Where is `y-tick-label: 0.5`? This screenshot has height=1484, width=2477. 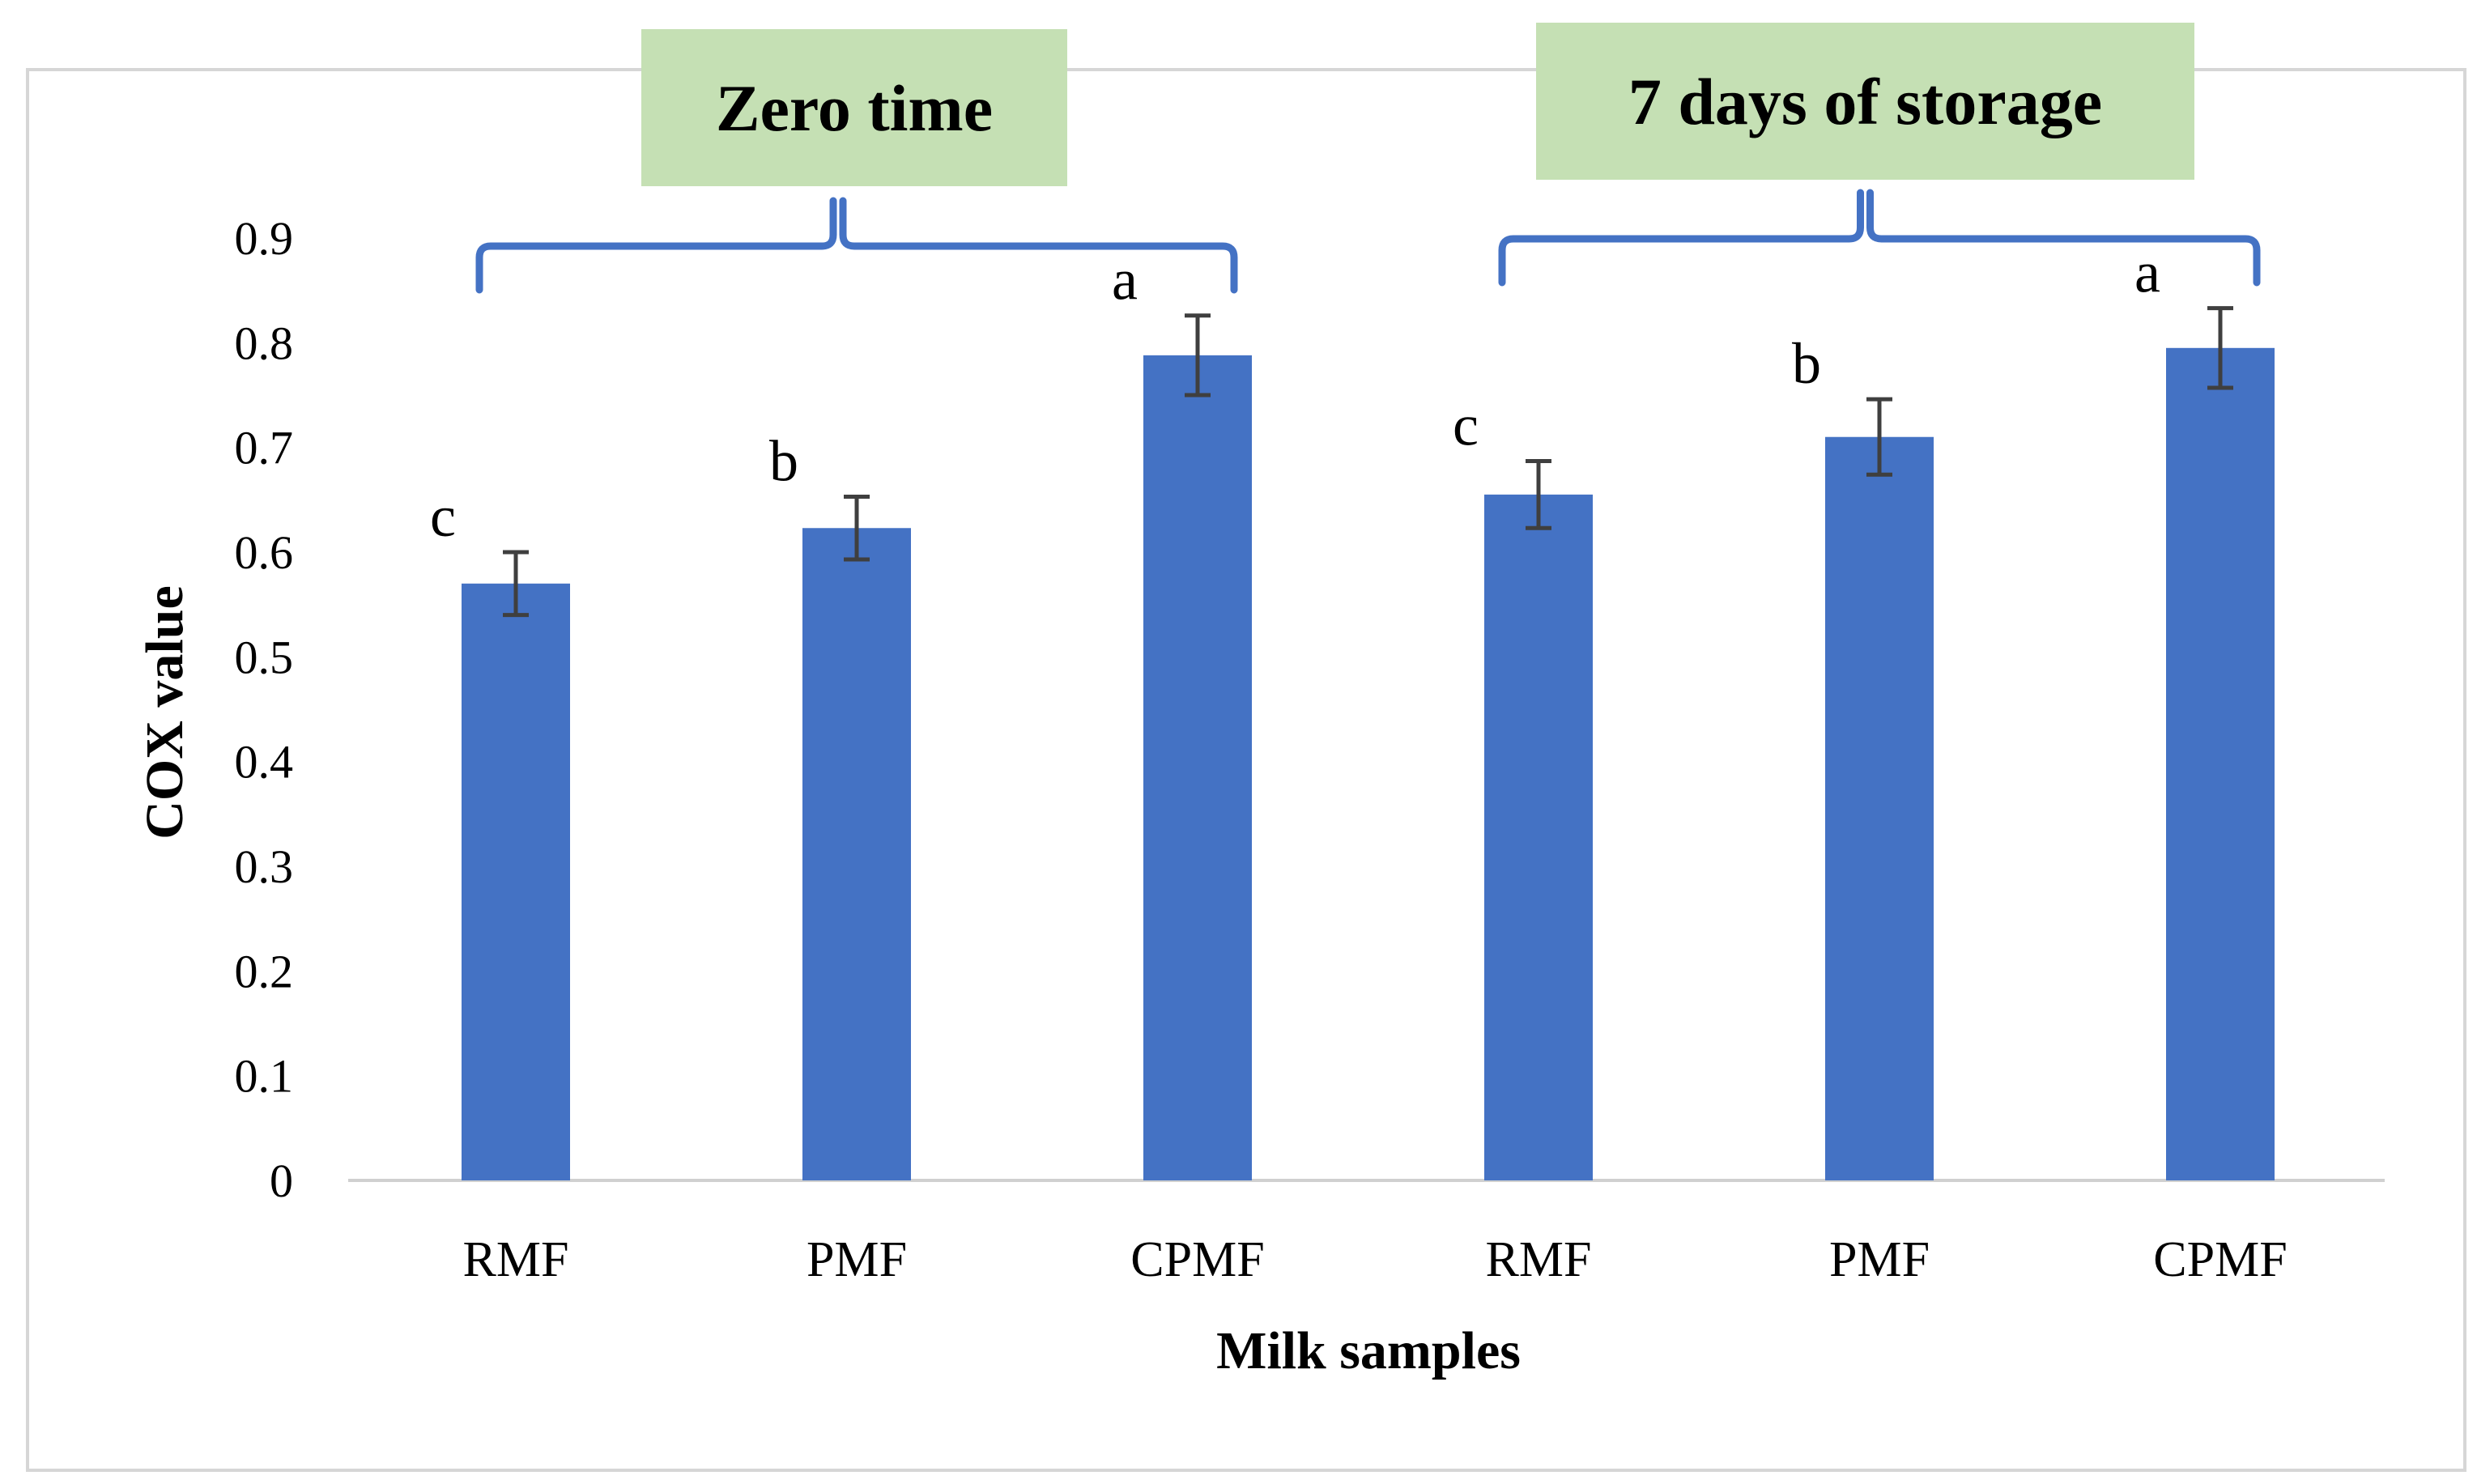 y-tick-label: 0.5 is located at coordinates (264, 657).